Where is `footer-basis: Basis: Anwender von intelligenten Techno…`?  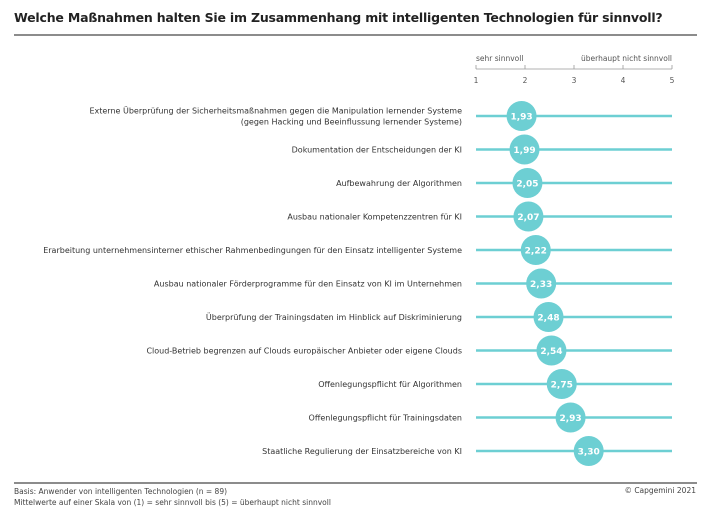
footer-basis: Basis: Anwender von intelligenten Techno… is located at coordinates (121, 491).